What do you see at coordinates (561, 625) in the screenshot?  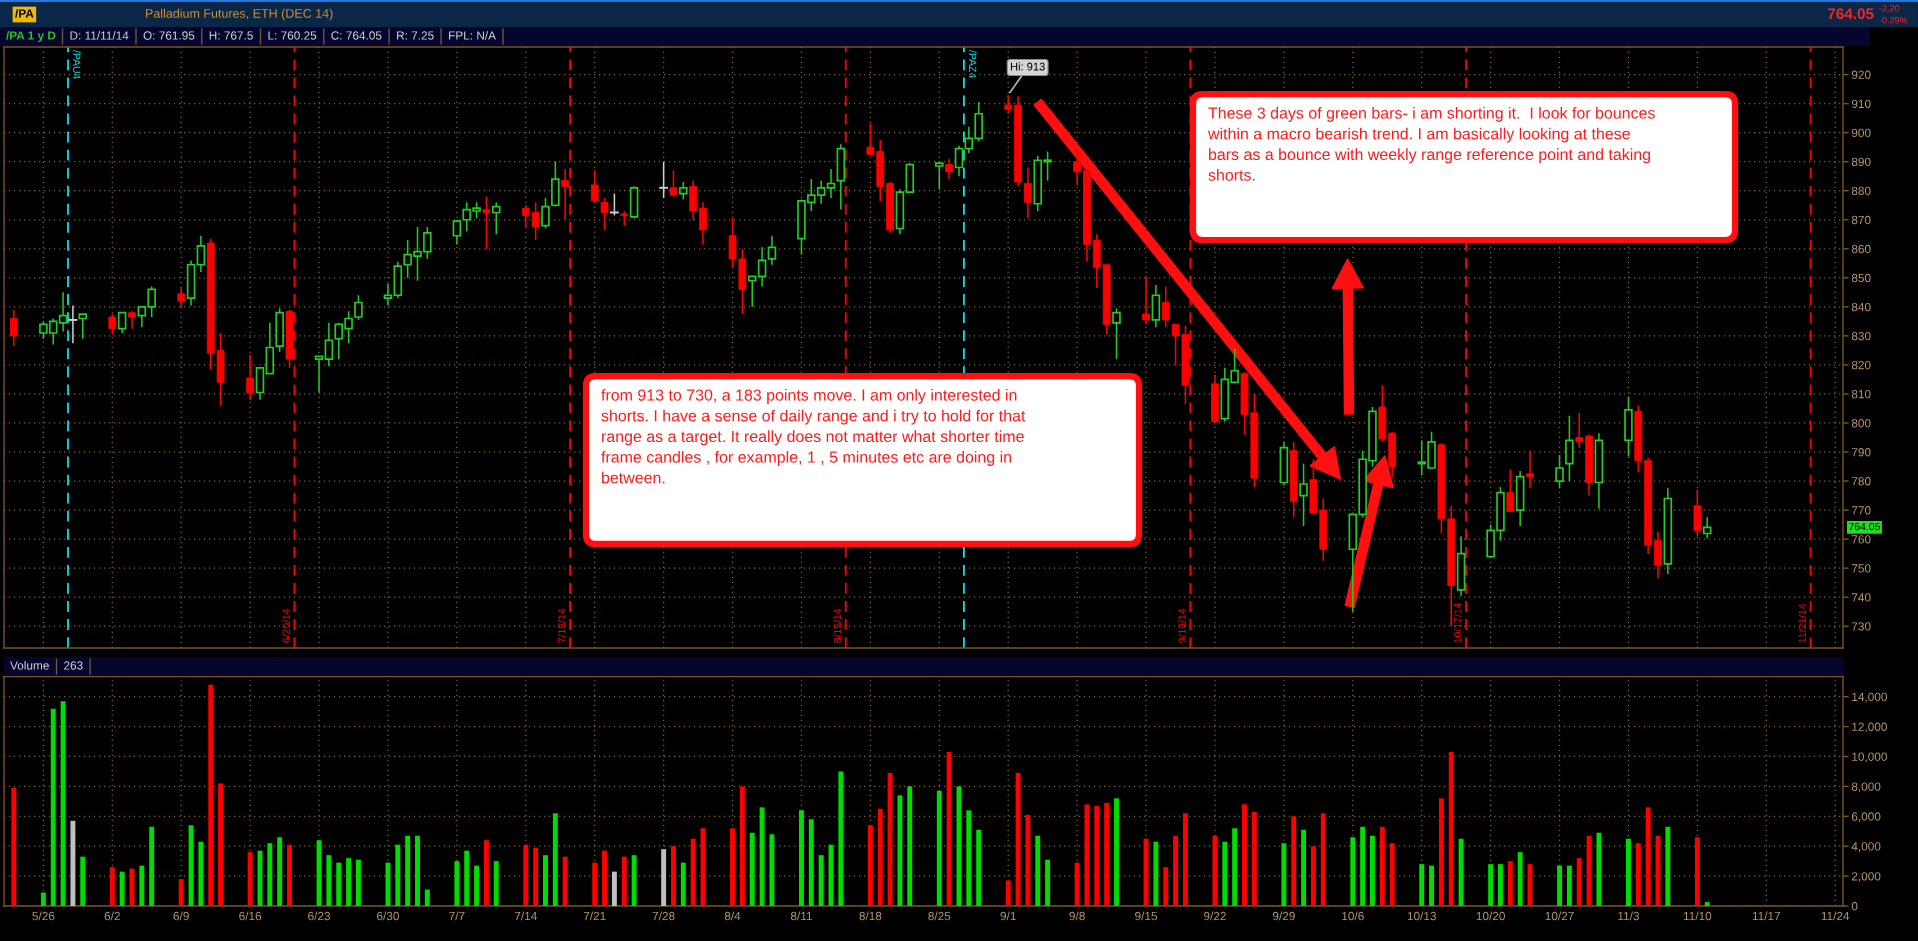 I see `ref-line-label: 7/18/14` at bounding box center [561, 625].